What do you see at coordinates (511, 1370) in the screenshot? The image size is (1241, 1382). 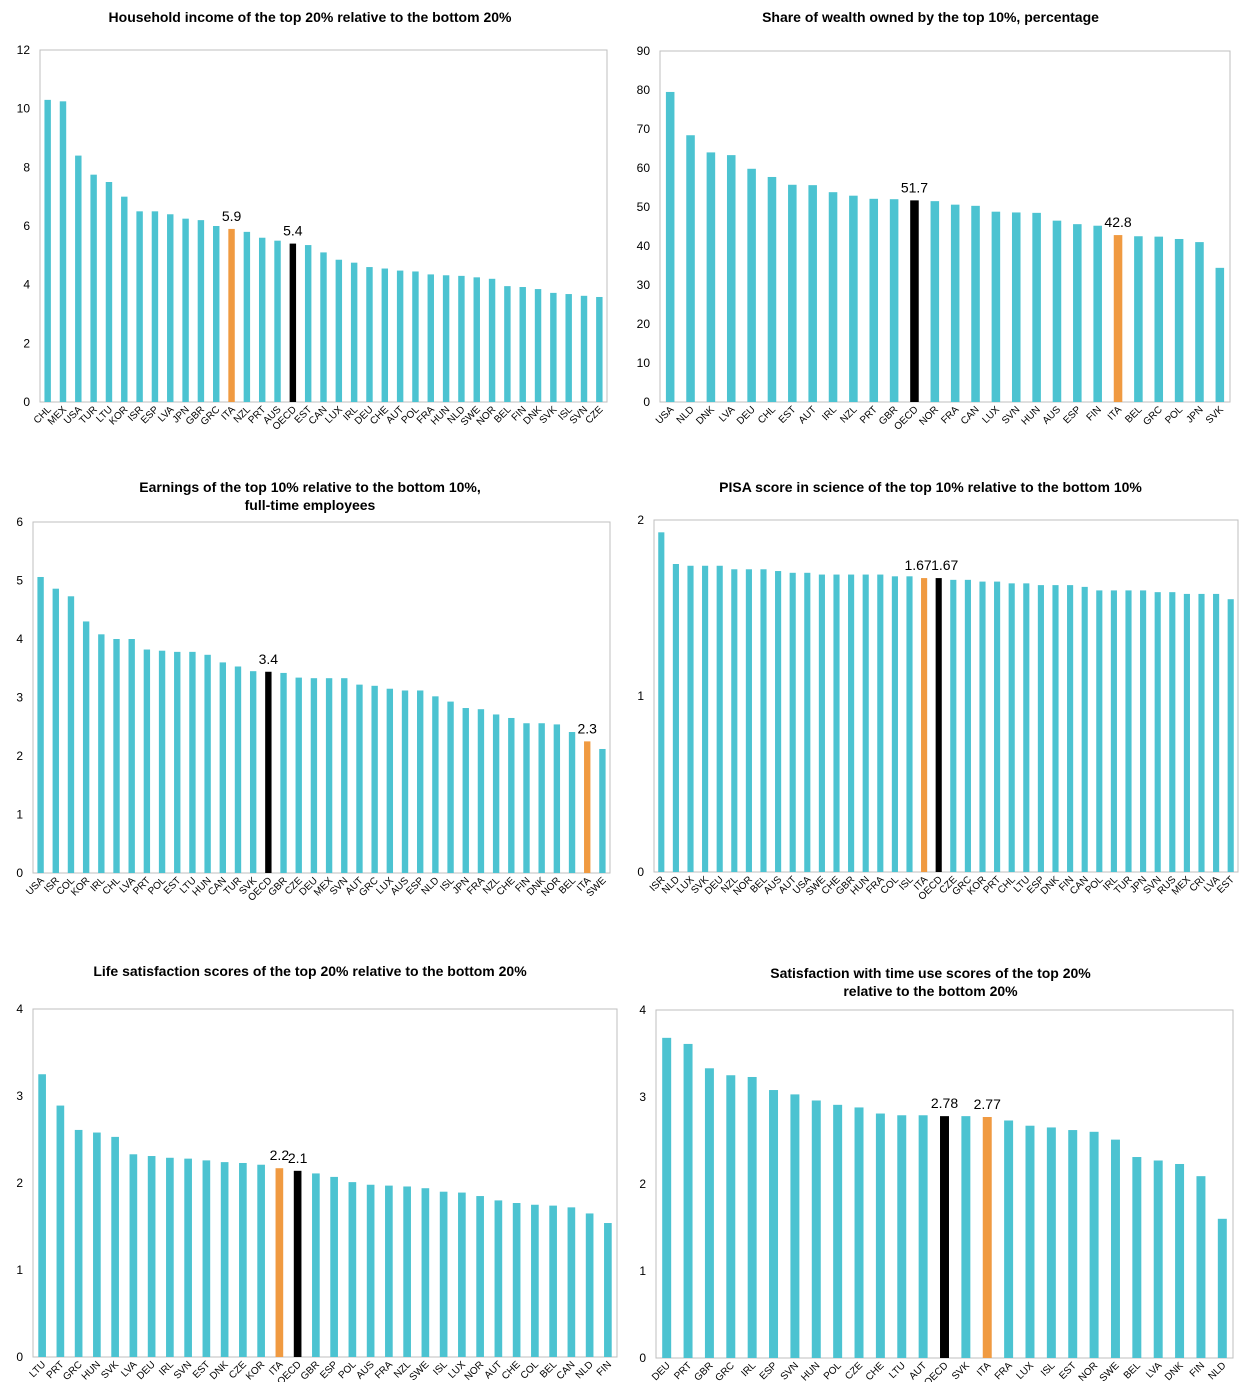 I see `x-tick-label: CHE` at bounding box center [511, 1370].